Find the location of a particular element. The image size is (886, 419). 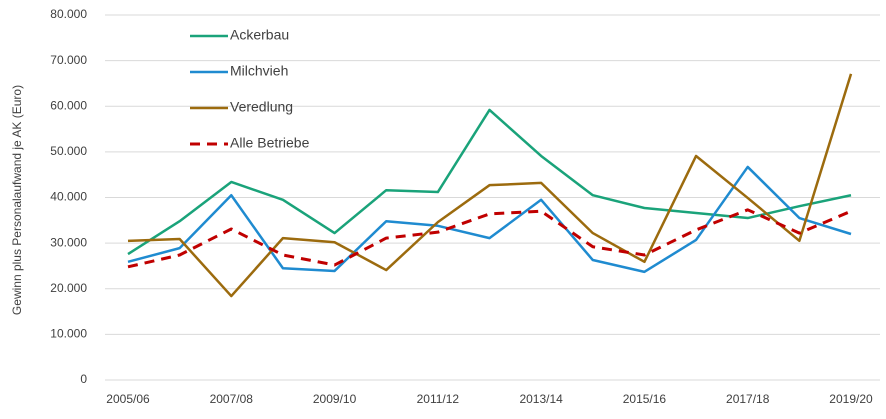

legend-label: Milchvieh is located at coordinates (259, 71).